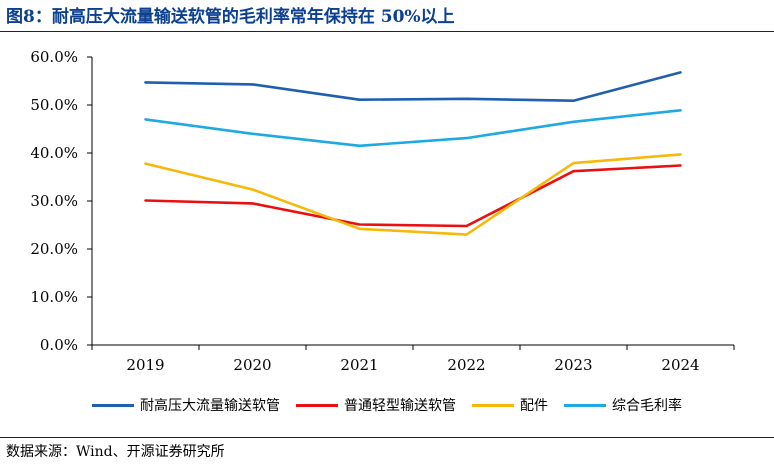 This screenshot has width=774, height=467. I want to click on legend-label: 配件, so click(534, 406).